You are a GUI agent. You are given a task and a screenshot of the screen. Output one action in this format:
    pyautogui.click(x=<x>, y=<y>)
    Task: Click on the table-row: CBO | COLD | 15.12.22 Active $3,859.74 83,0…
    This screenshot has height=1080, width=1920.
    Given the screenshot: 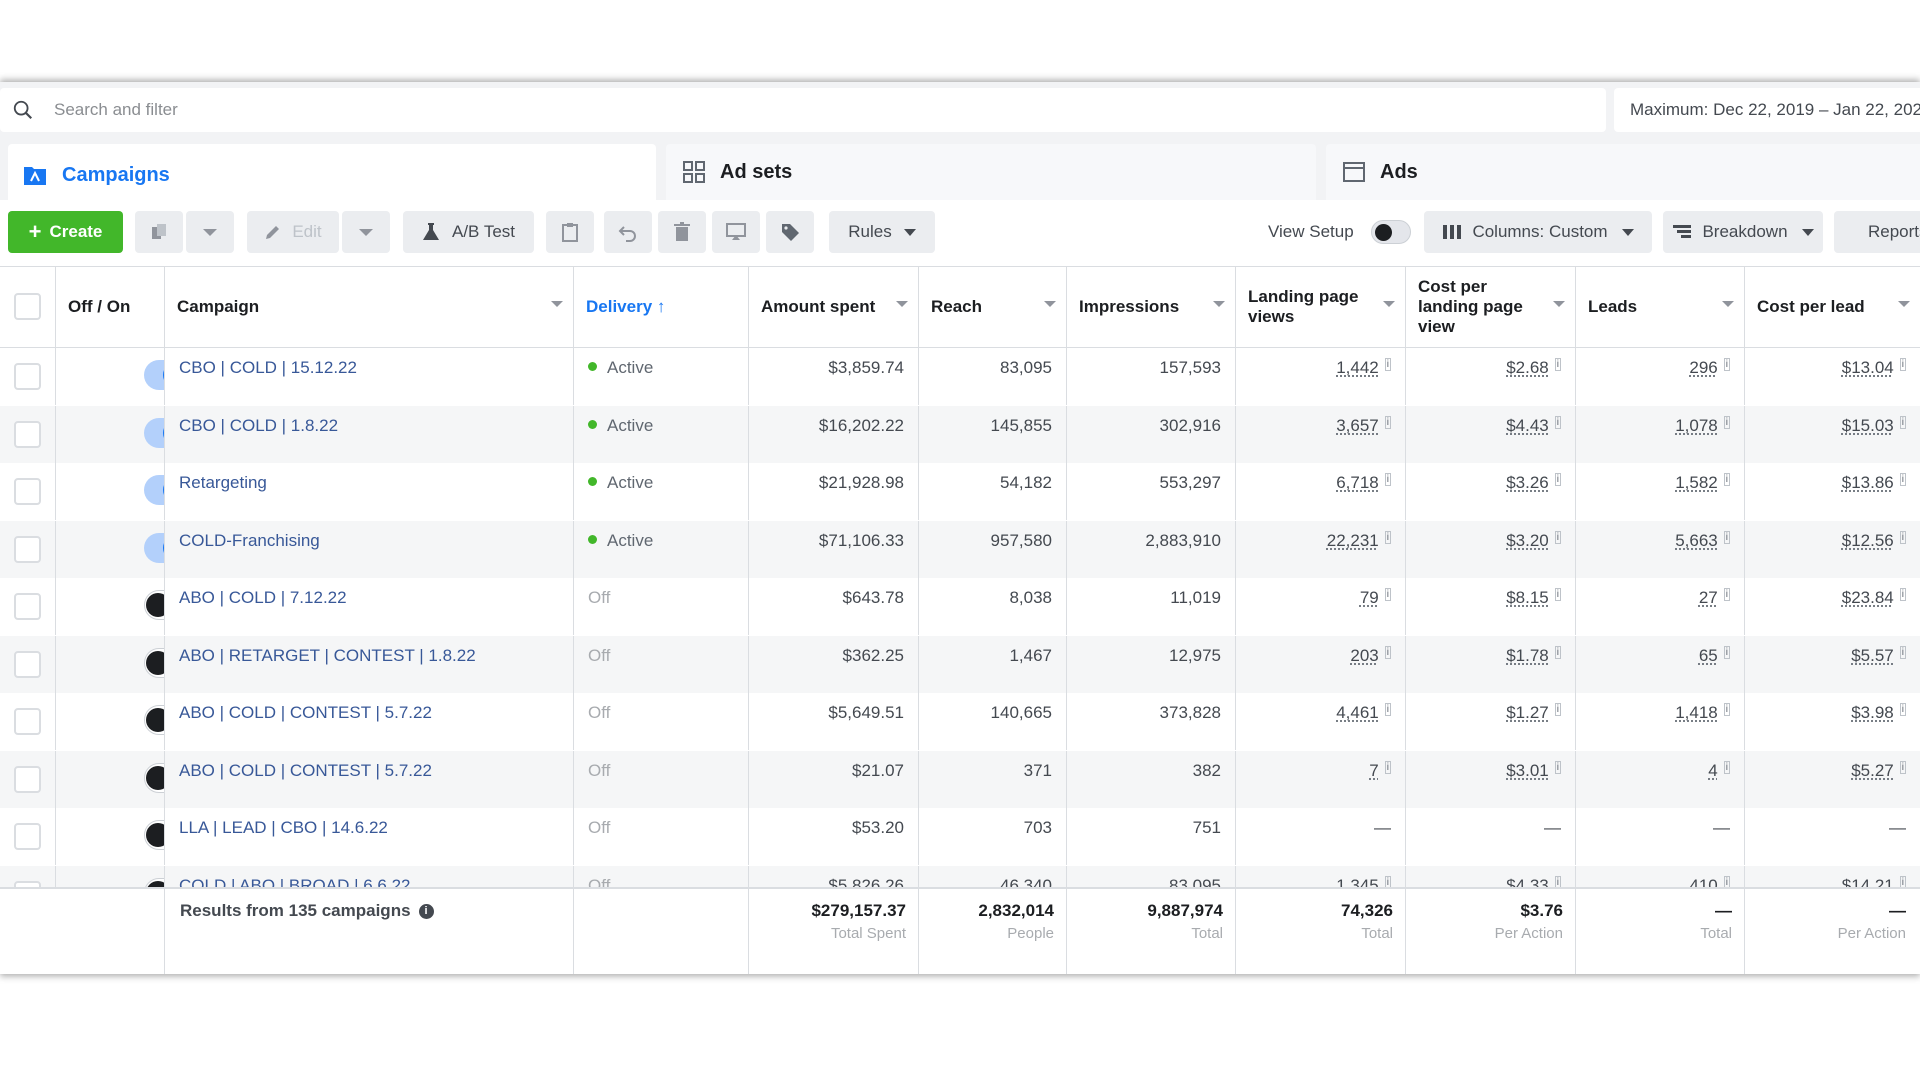 What is the action you would take?
    pyautogui.click(x=960, y=376)
    